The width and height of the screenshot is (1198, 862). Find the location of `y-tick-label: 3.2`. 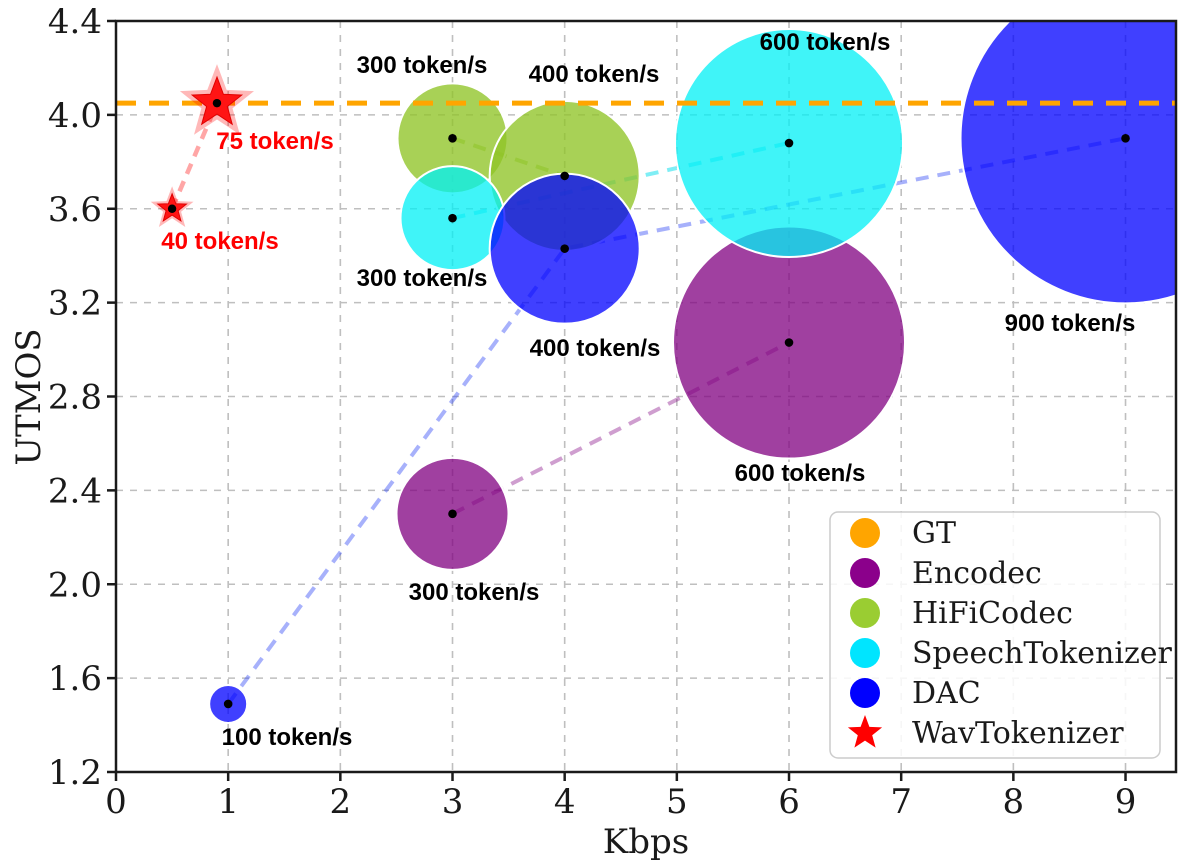

y-tick-label: 3.2 is located at coordinates (75, 304).